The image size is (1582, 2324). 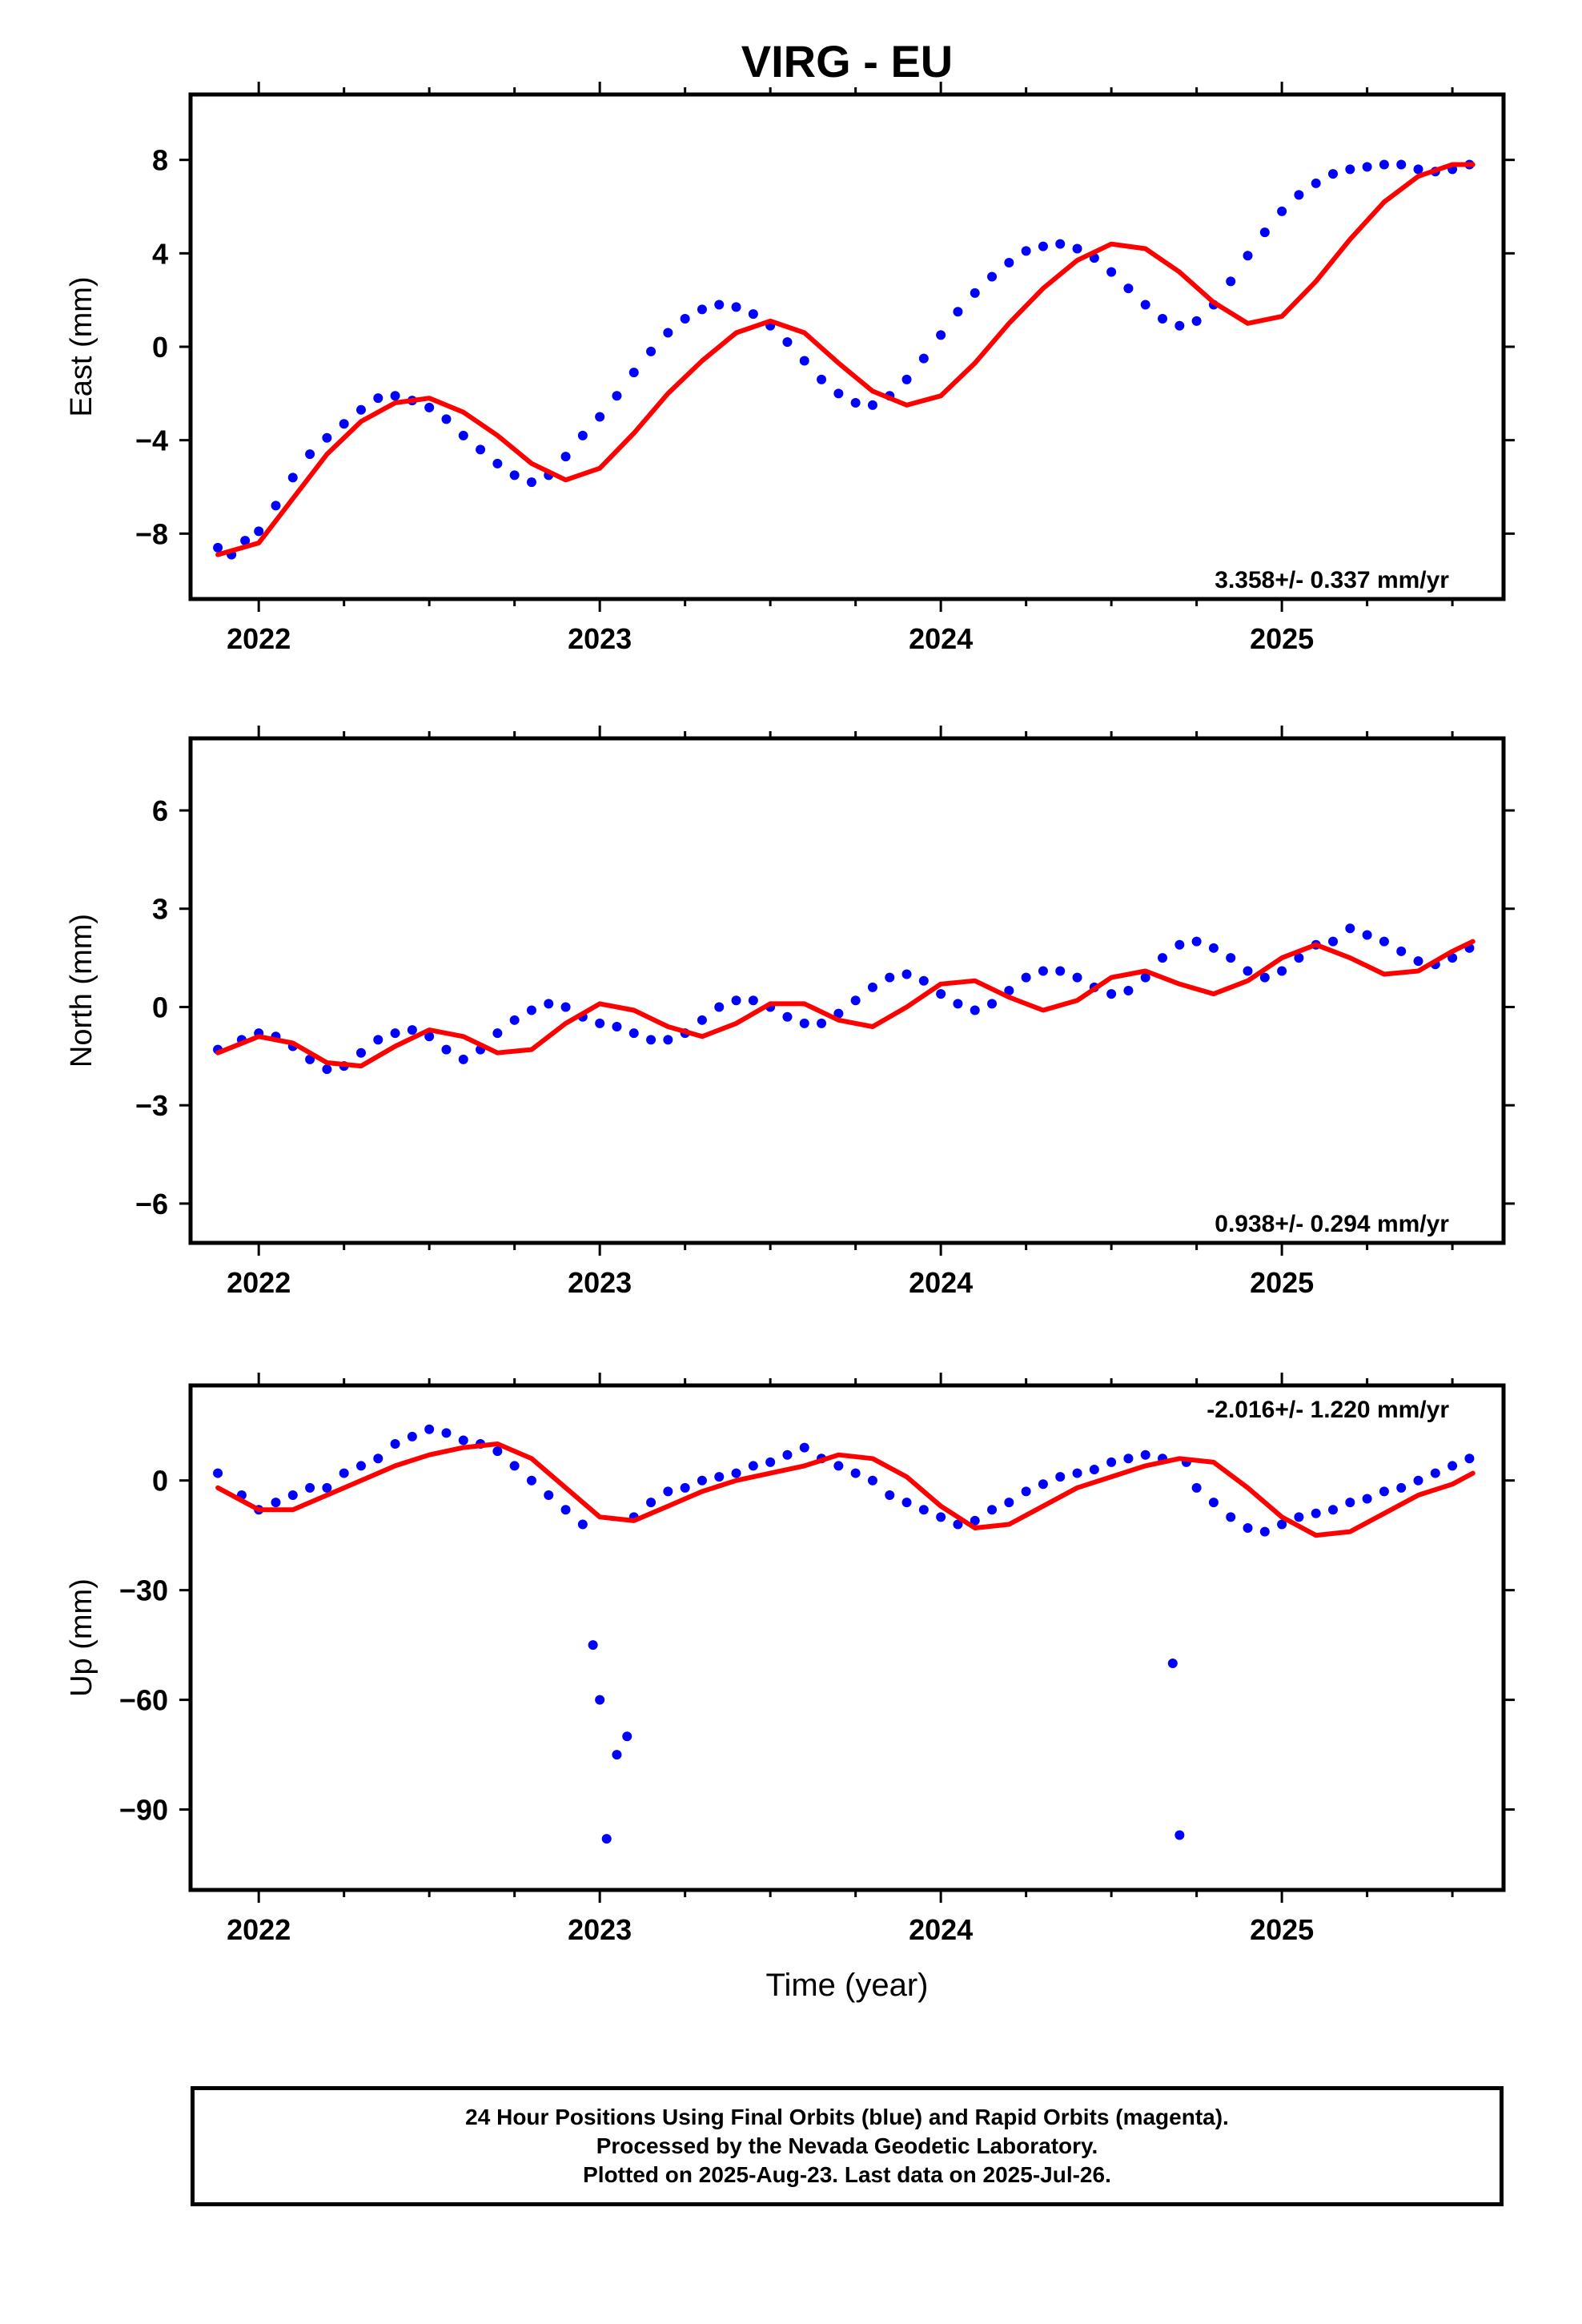 What do you see at coordinates (845, 1634) in the screenshot?
I see `plot-area` at bounding box center [845, 1634].